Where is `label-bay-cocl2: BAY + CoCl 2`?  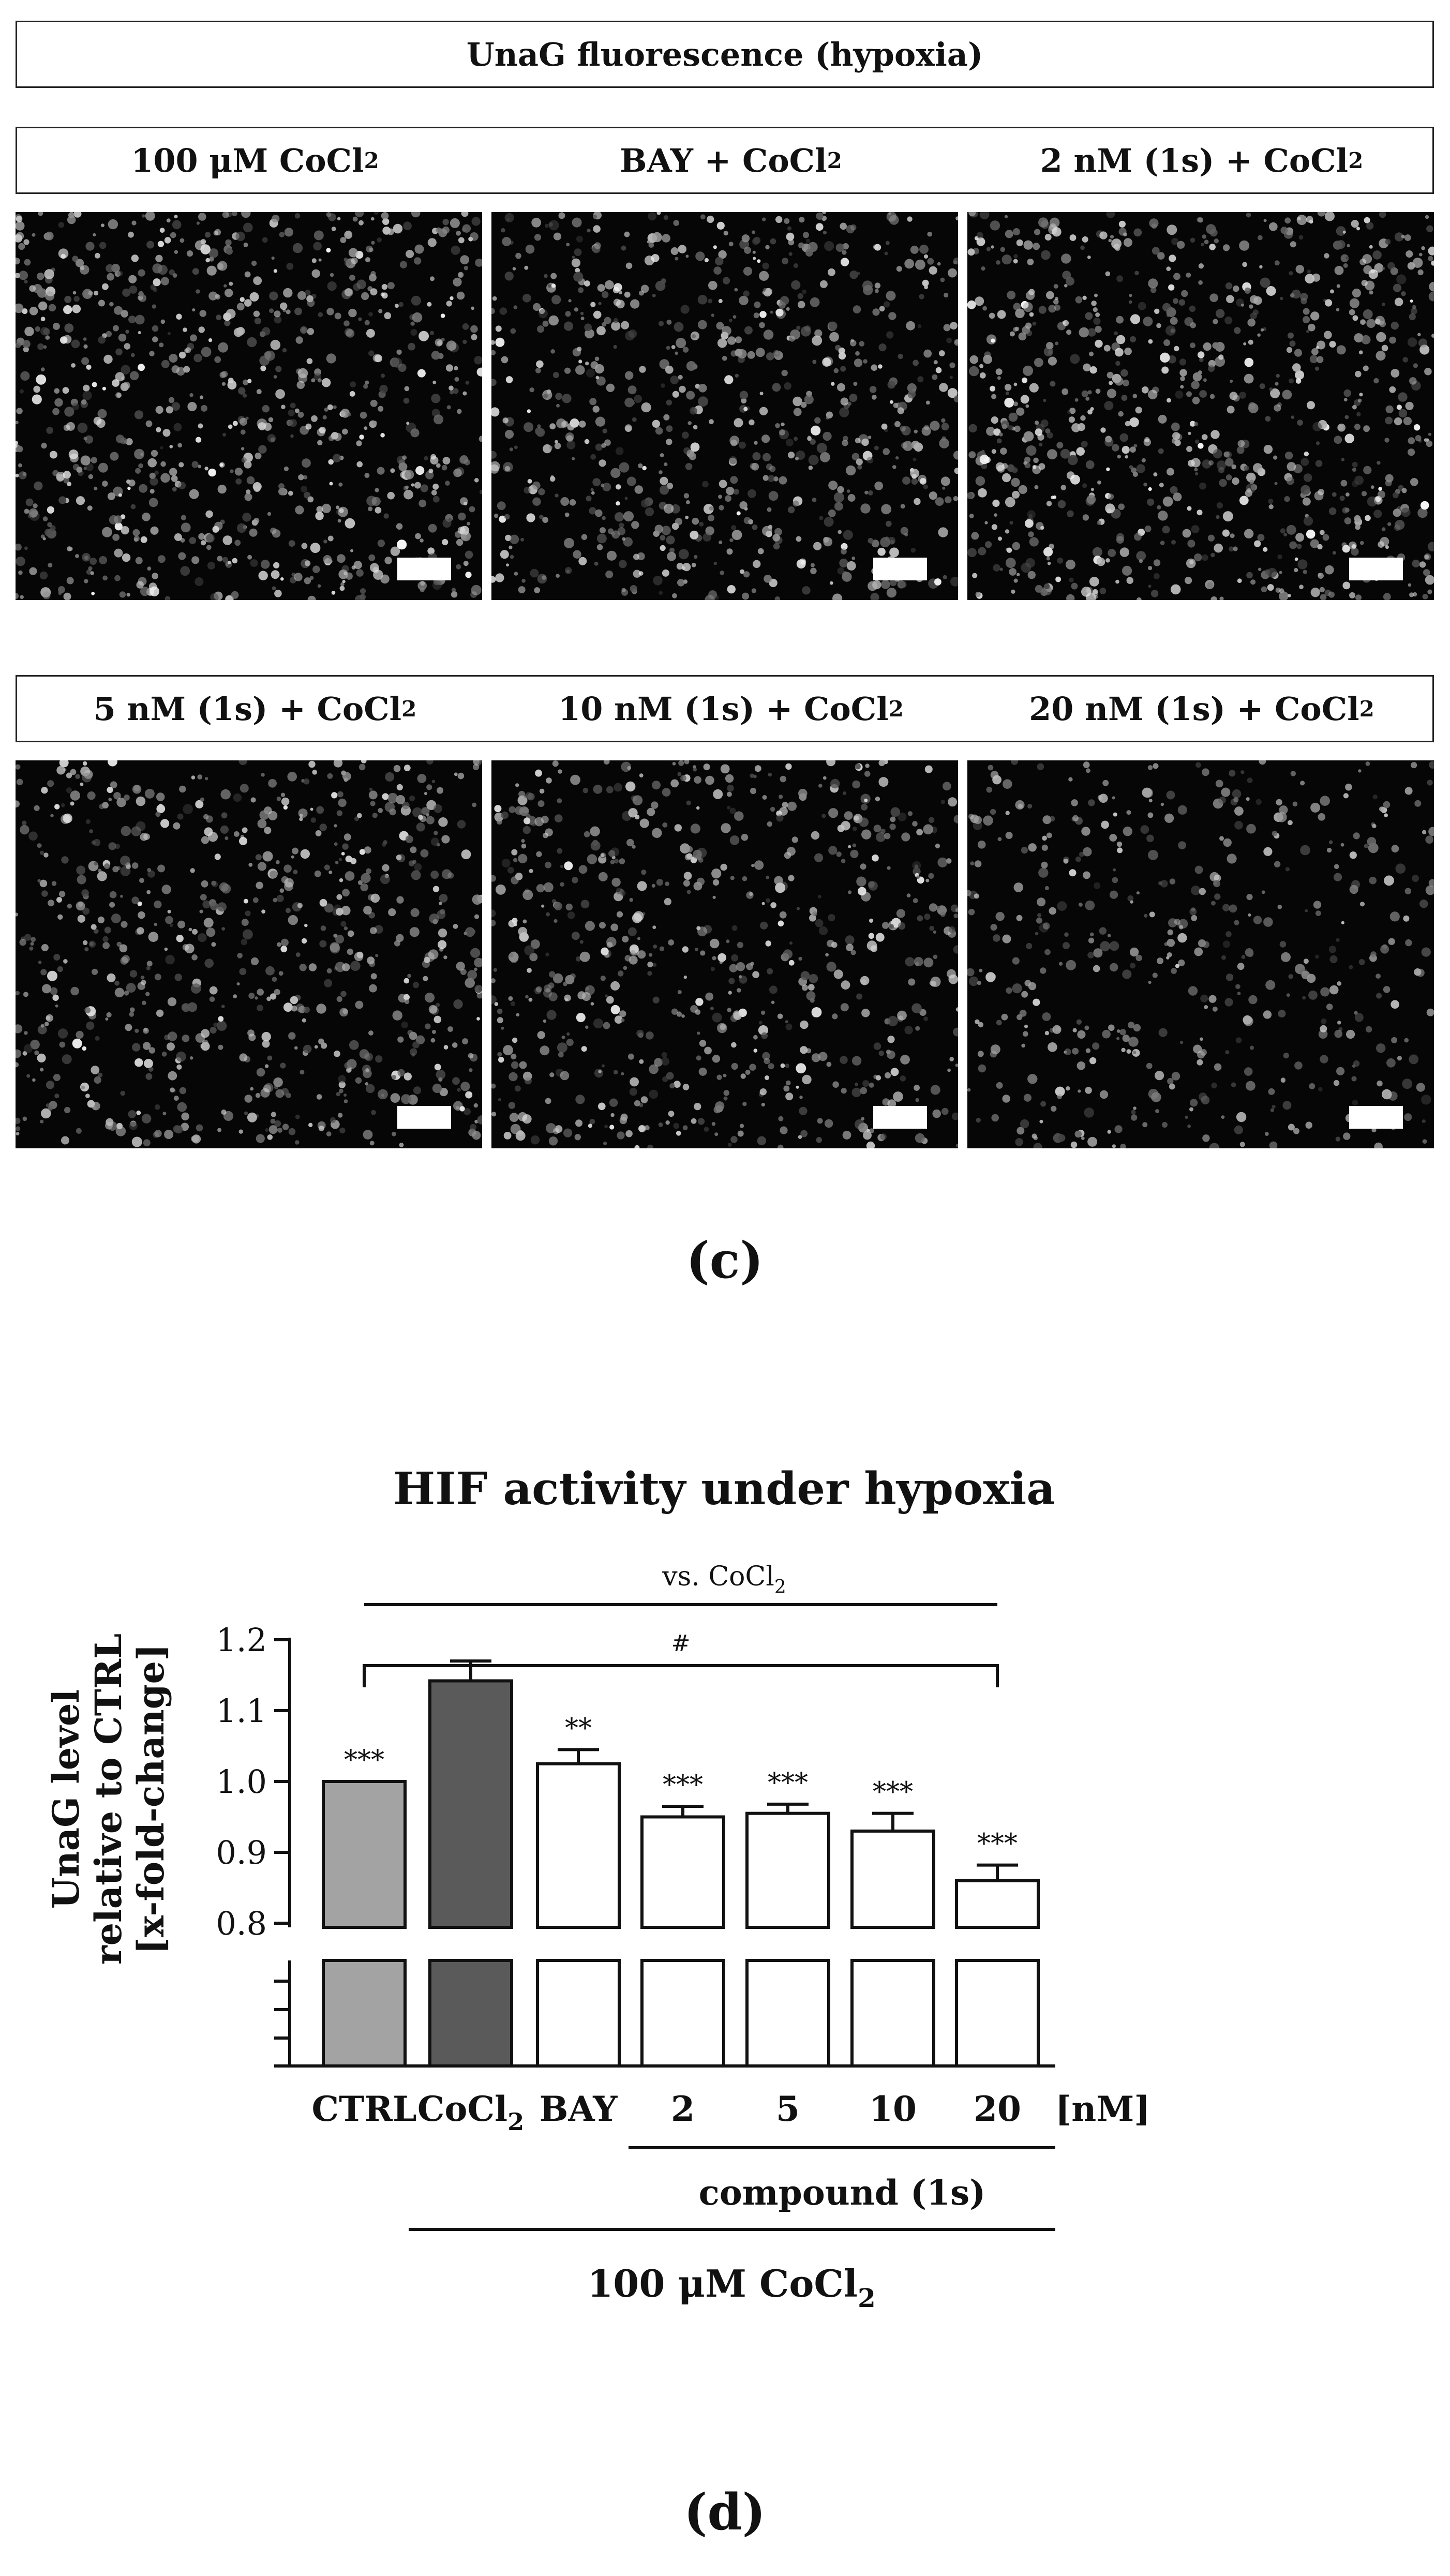
label-bay-cocl2: BAY + CoCl 2 is located at coordinates (731, 160).